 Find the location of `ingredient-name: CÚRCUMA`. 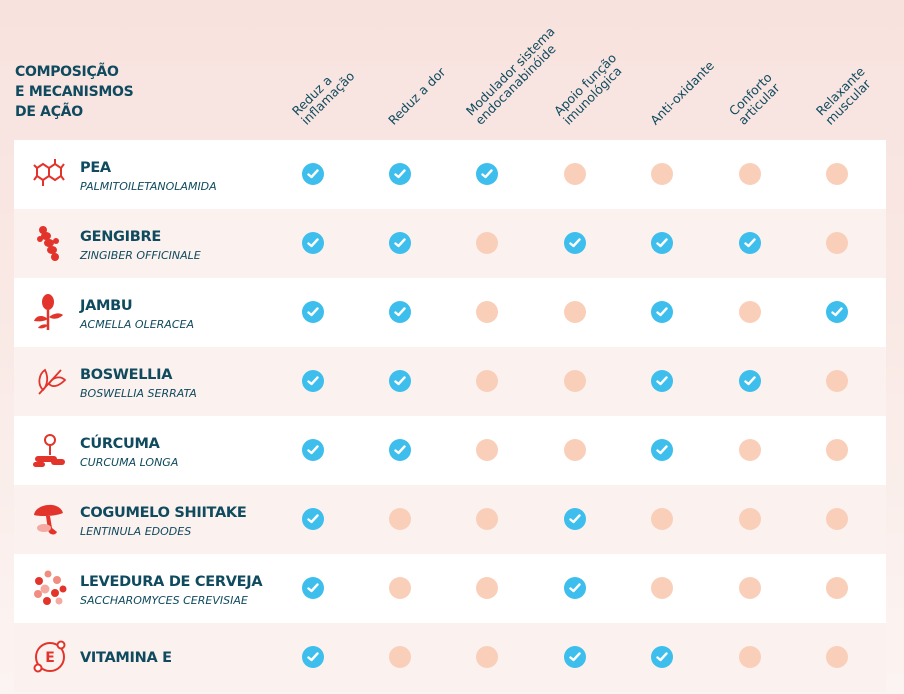

ingredient-name: CÚRCUMA is located at coordinates (120, 444).